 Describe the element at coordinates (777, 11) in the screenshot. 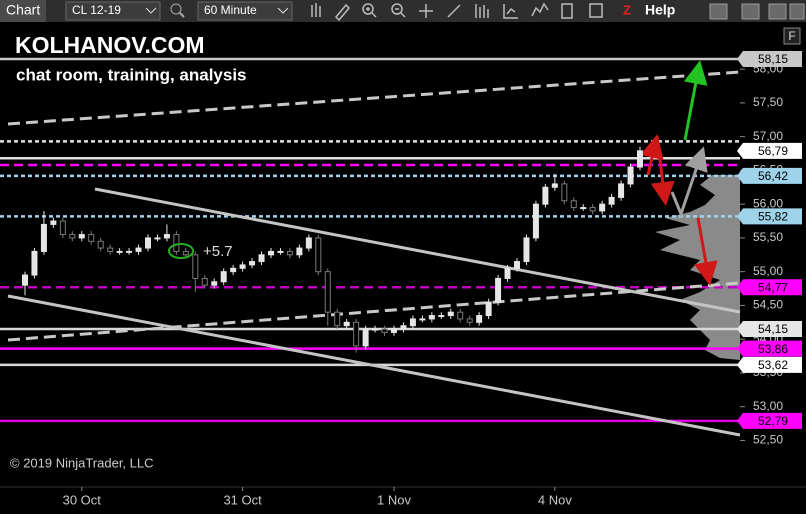

I see `restore-button` at that location.